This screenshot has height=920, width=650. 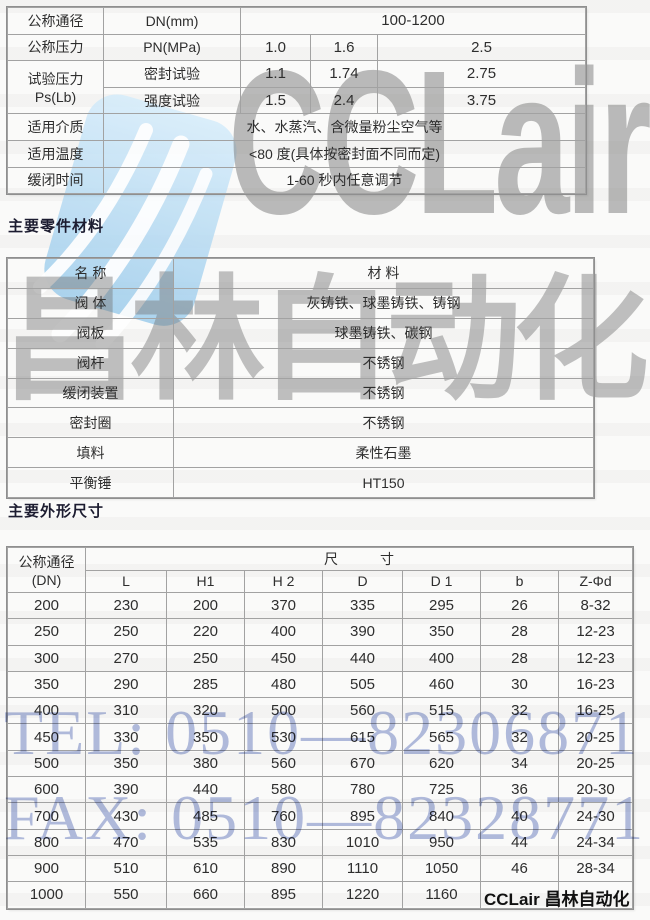 What do you see at coordinates (46, 868) in the screenshot?
I see `dim-cell: 900` at bounding box center [46, 868].